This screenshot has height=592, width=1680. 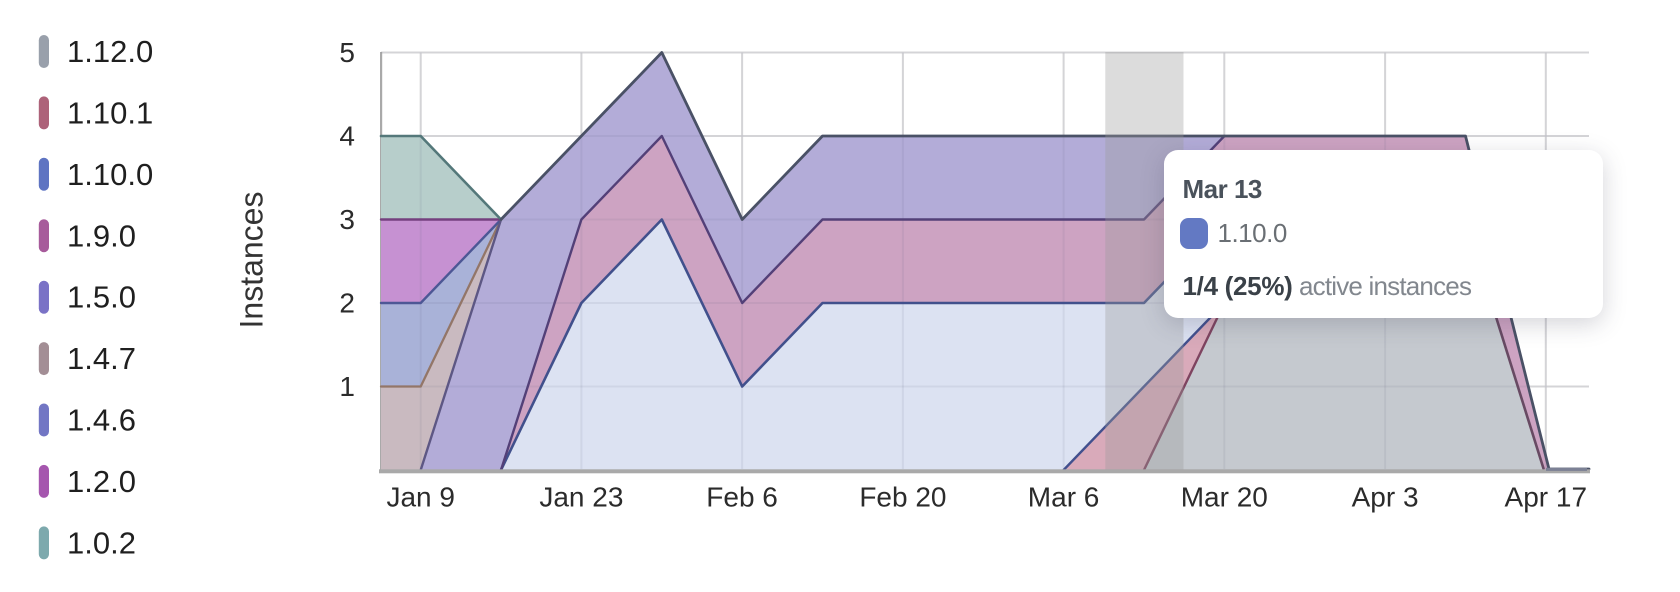 What do you see at coordinates (101, 542) in the screenshot?
I see `svg-text: 1.0.2` at bounding box center [101, 542].